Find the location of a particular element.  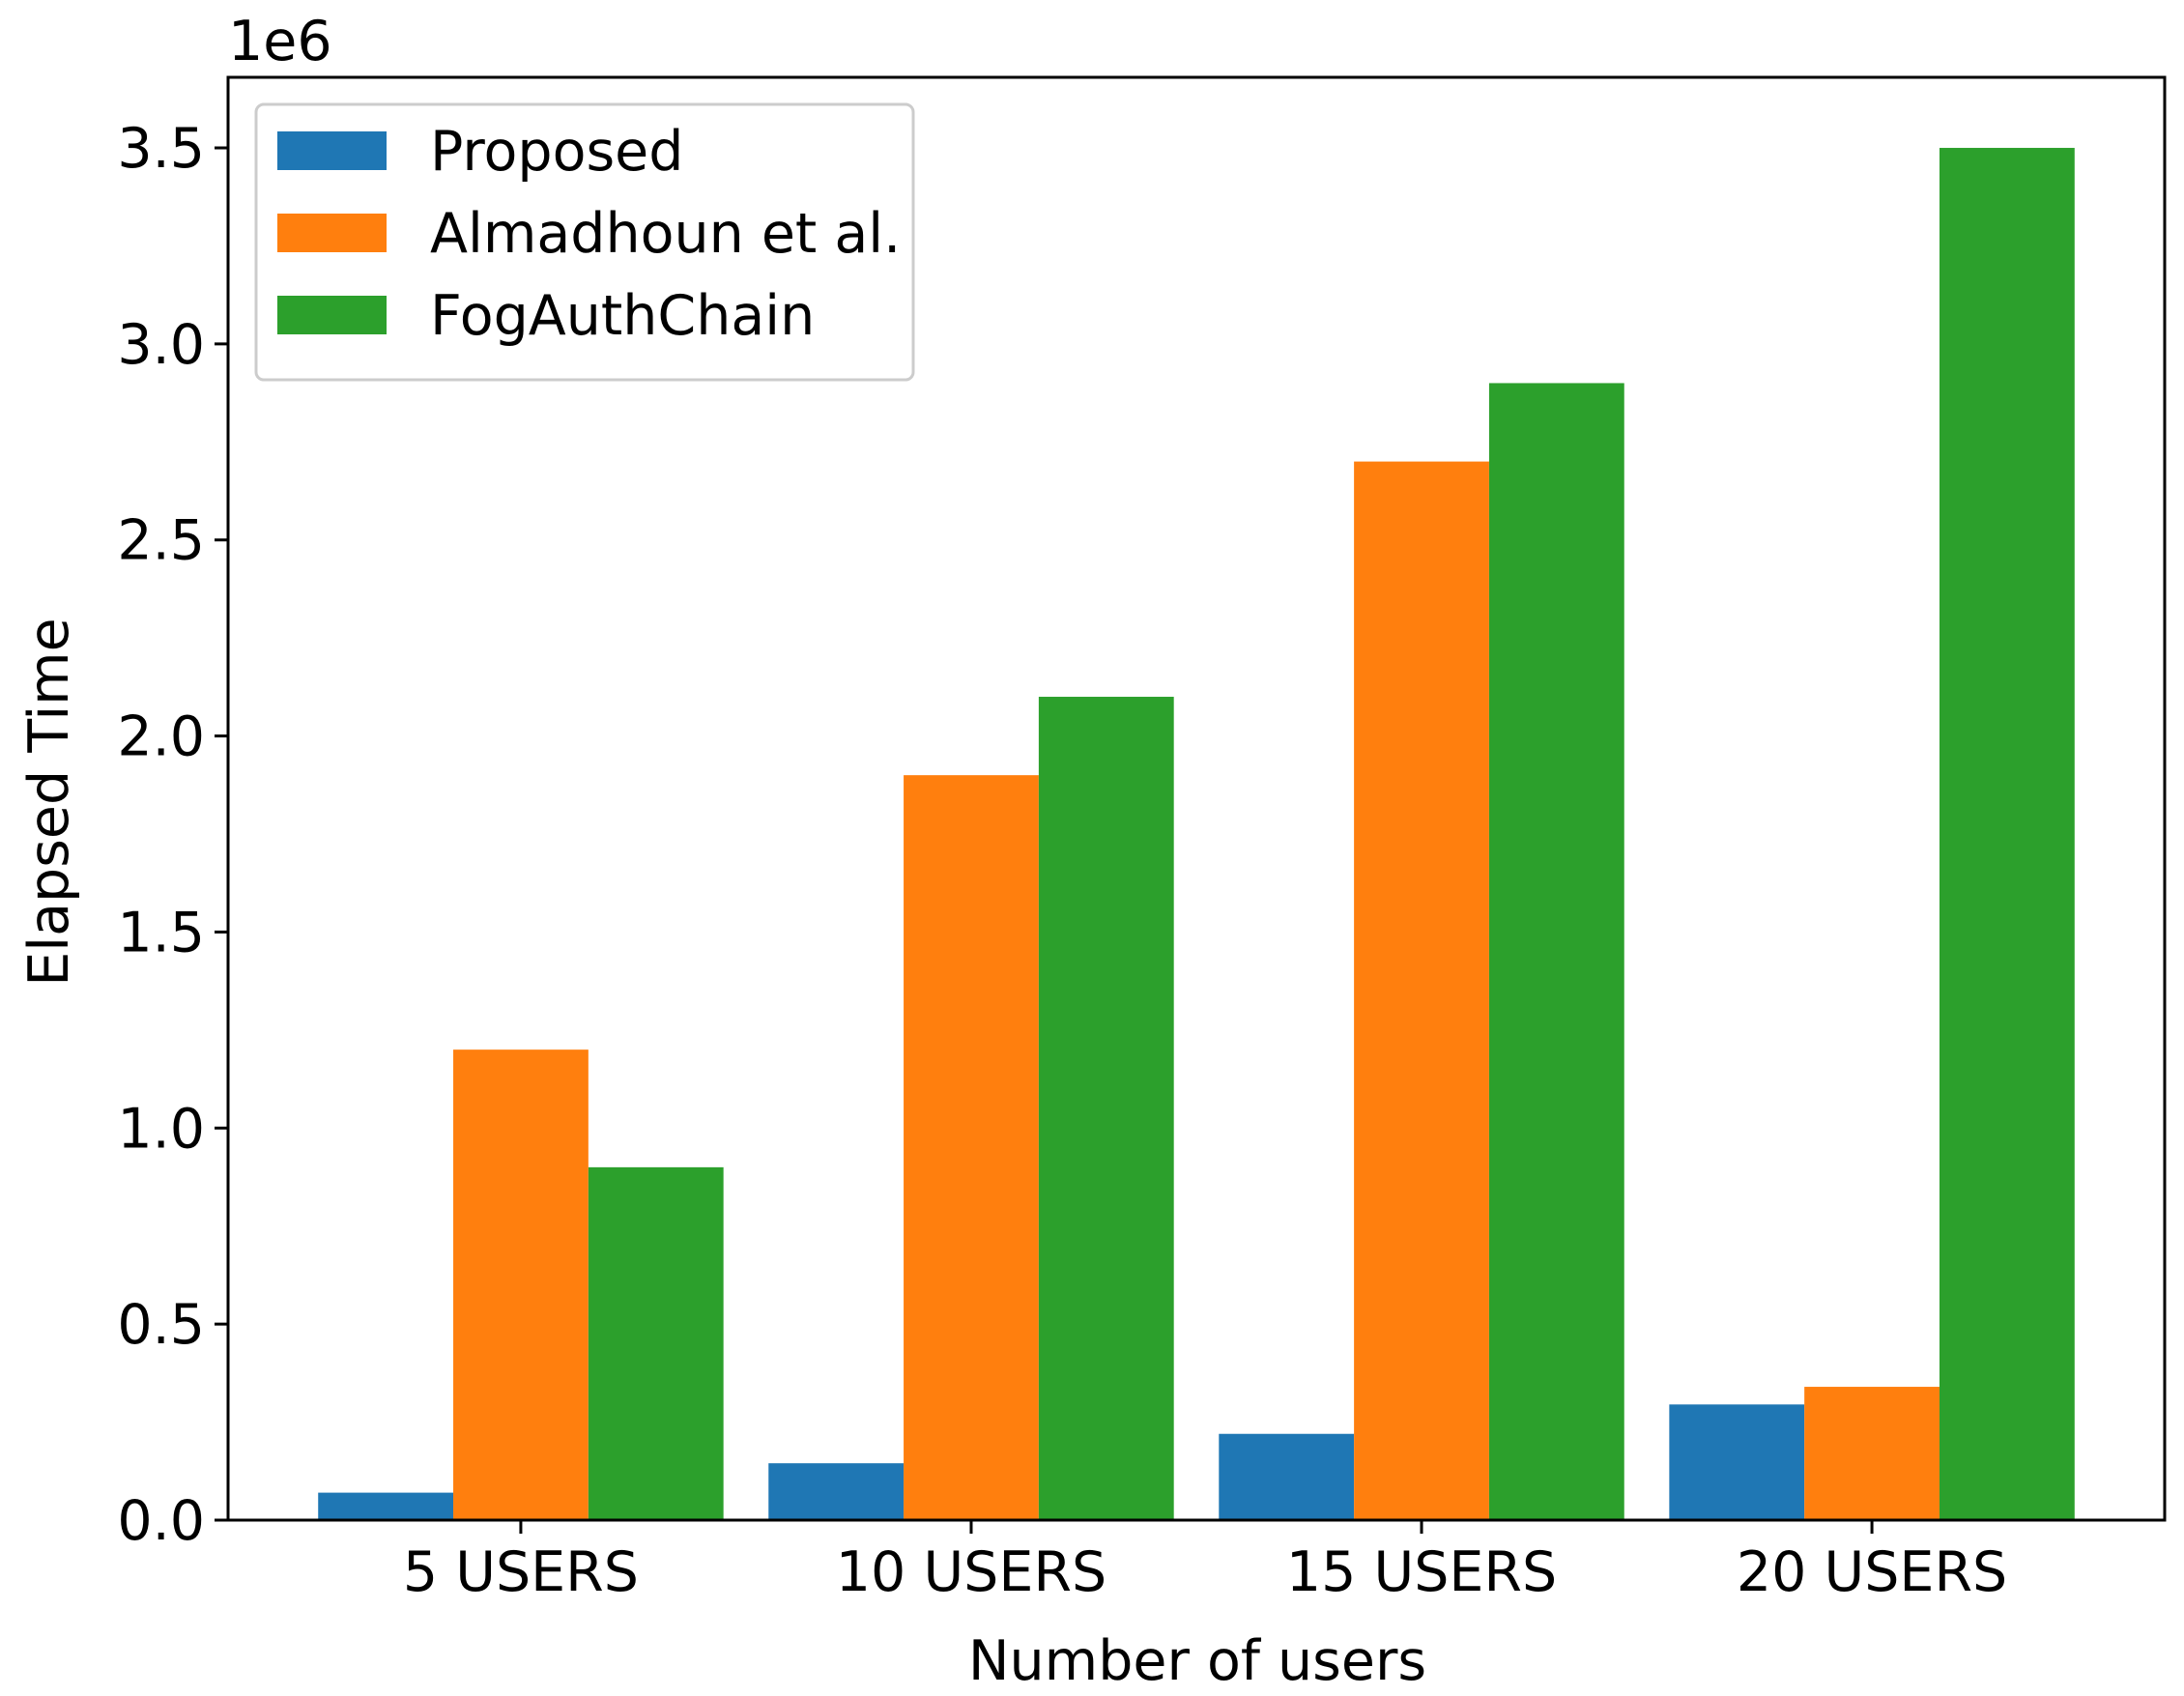

x-tick-label: 5 USERS is located at coordinates (521, 1572).